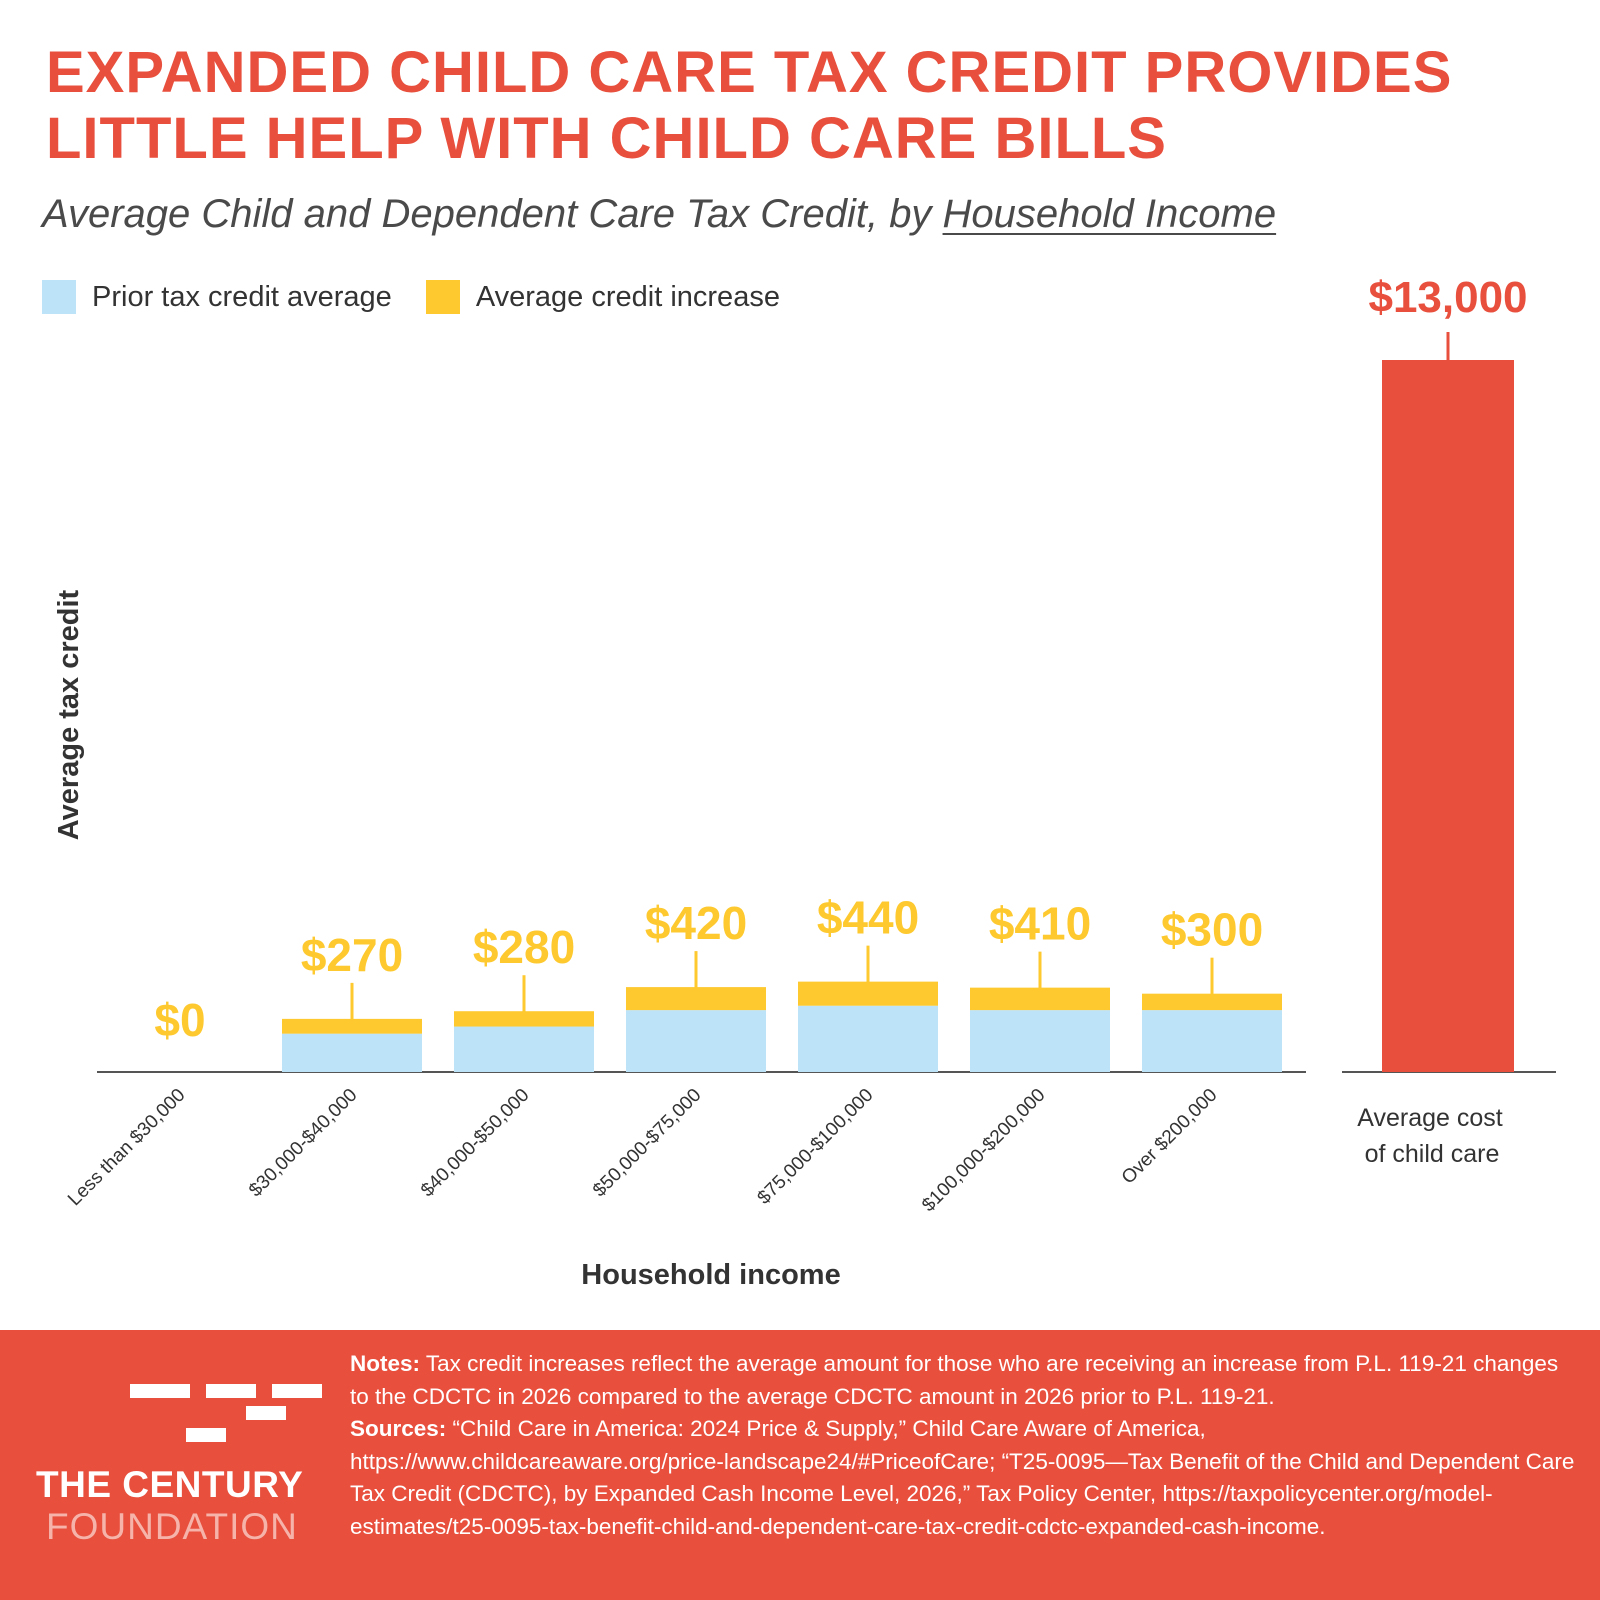  What do you see at coordinates (303, 1143) in the screenshot?
I see `x-tick-label-1: $30,000-$40,000` at bounding box center [303, 1143].